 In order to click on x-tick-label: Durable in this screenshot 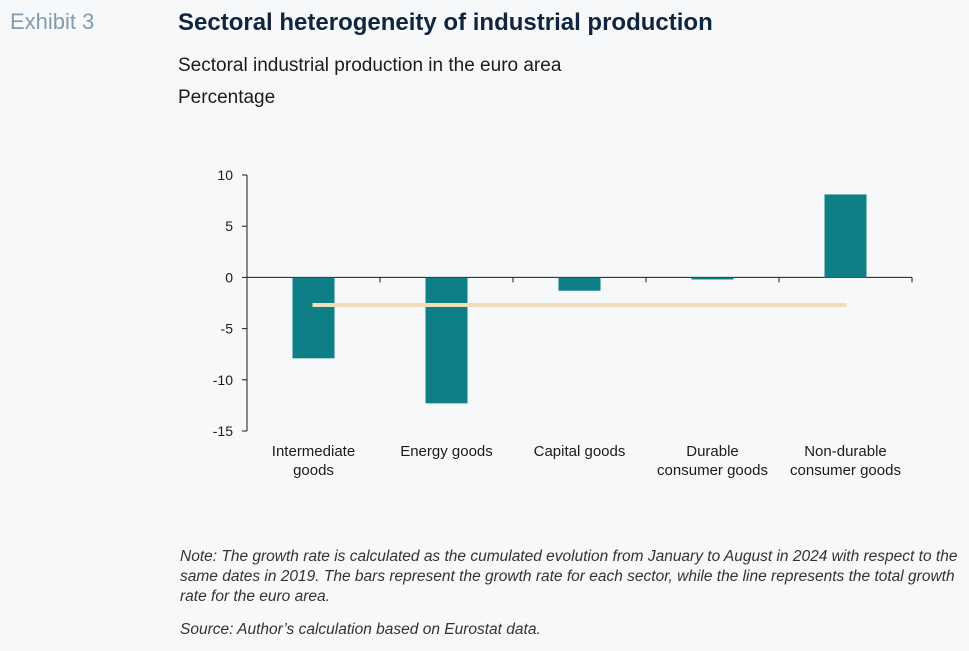, I will do `click(712, 451)`.